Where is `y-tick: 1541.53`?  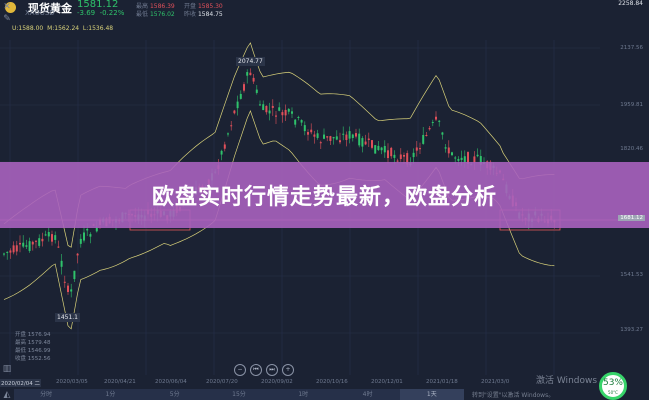
y-tick: 1541.53 is located at coordinates (631, 275).